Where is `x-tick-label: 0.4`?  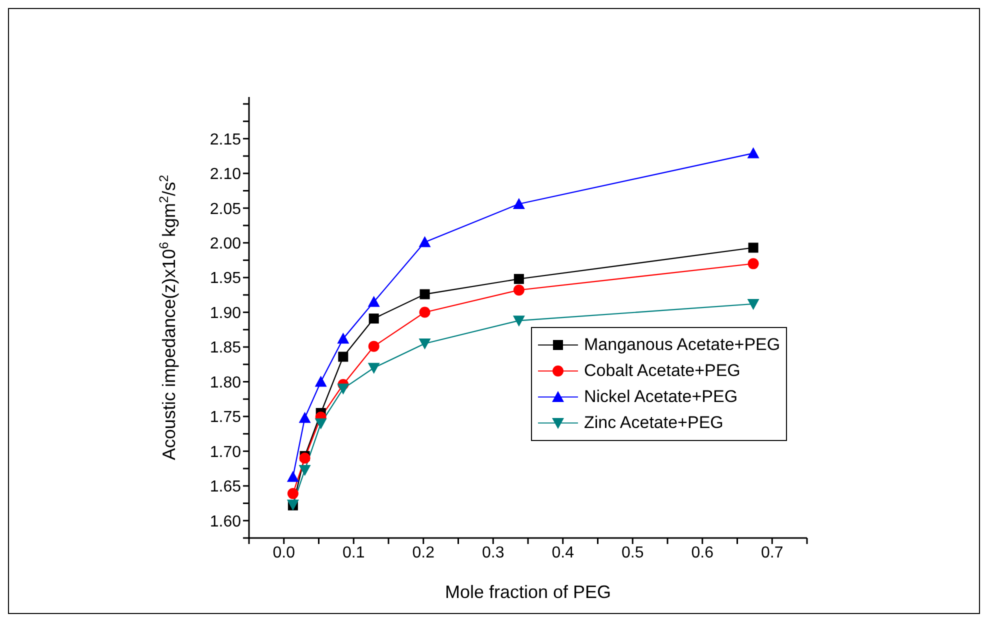 x-tick-label: 0.4 is located at coordinates (563, 553).